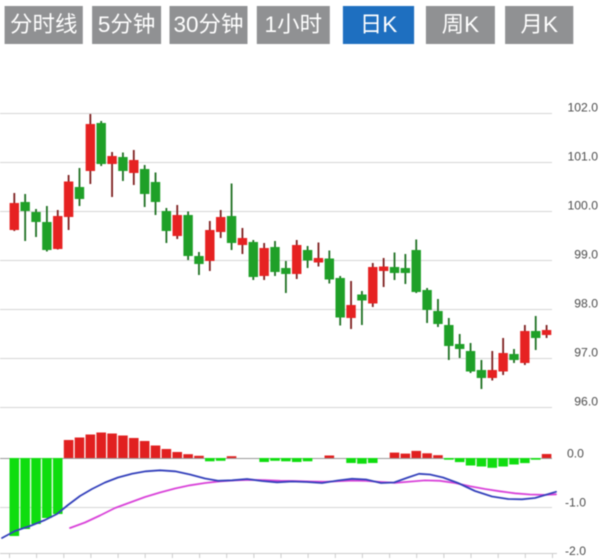 This screenshot has width=604, height=559. I want to click on svg-text: -1.0, so click(575, 503).